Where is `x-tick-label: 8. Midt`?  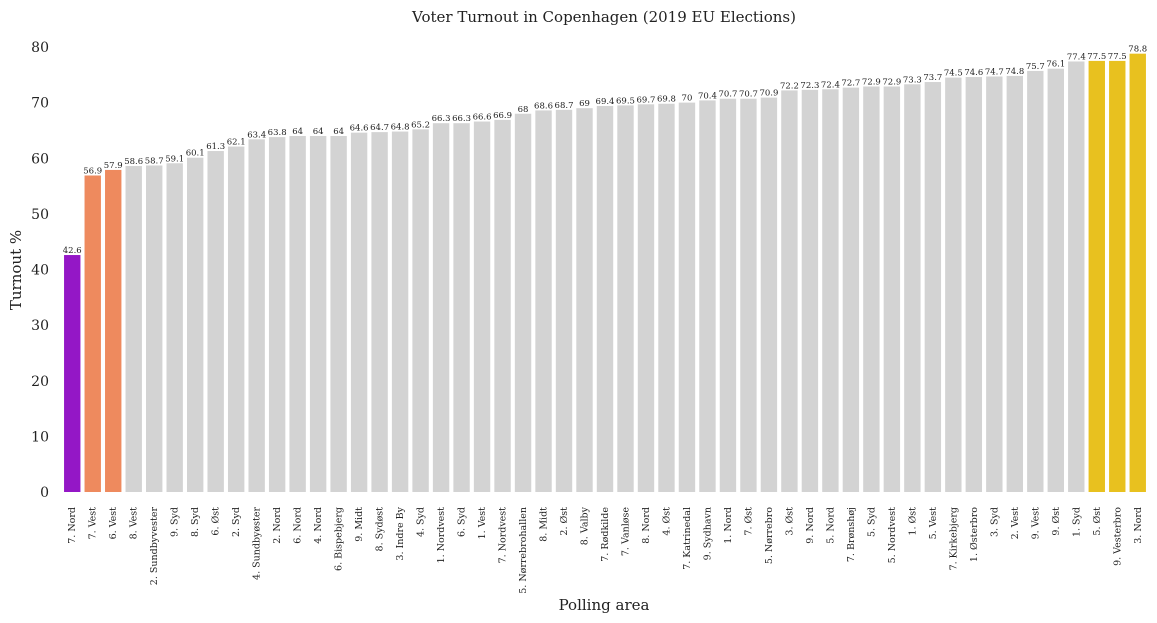
x-tick-label: 8. Midt is located at coordinates (544, 524).